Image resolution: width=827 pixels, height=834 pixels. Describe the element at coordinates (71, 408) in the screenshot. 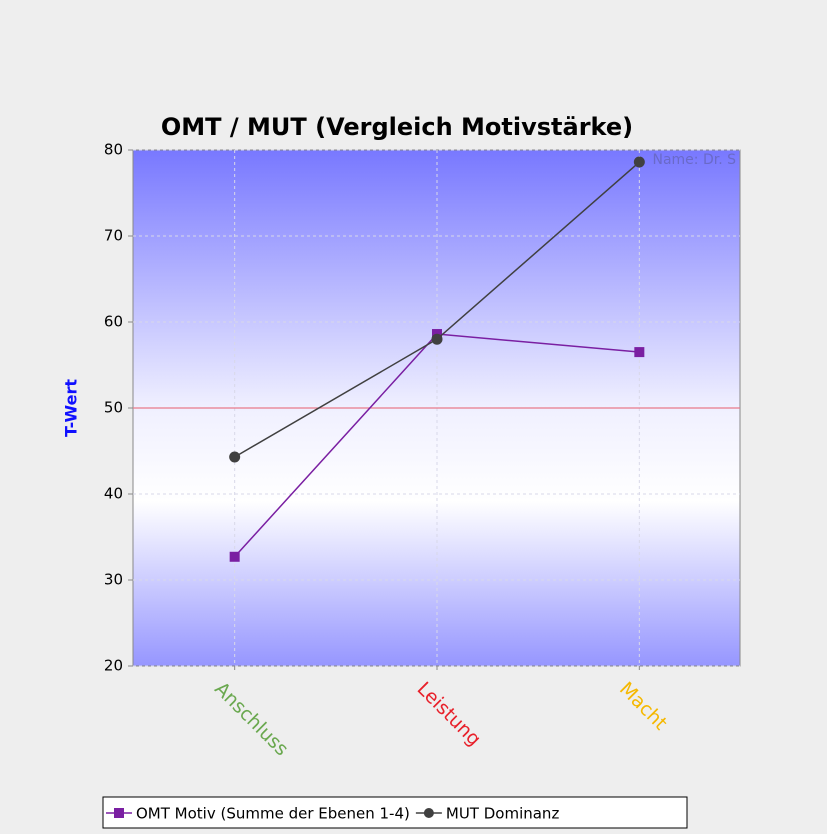

I see `y-axis-label: T-Wert` at that location.